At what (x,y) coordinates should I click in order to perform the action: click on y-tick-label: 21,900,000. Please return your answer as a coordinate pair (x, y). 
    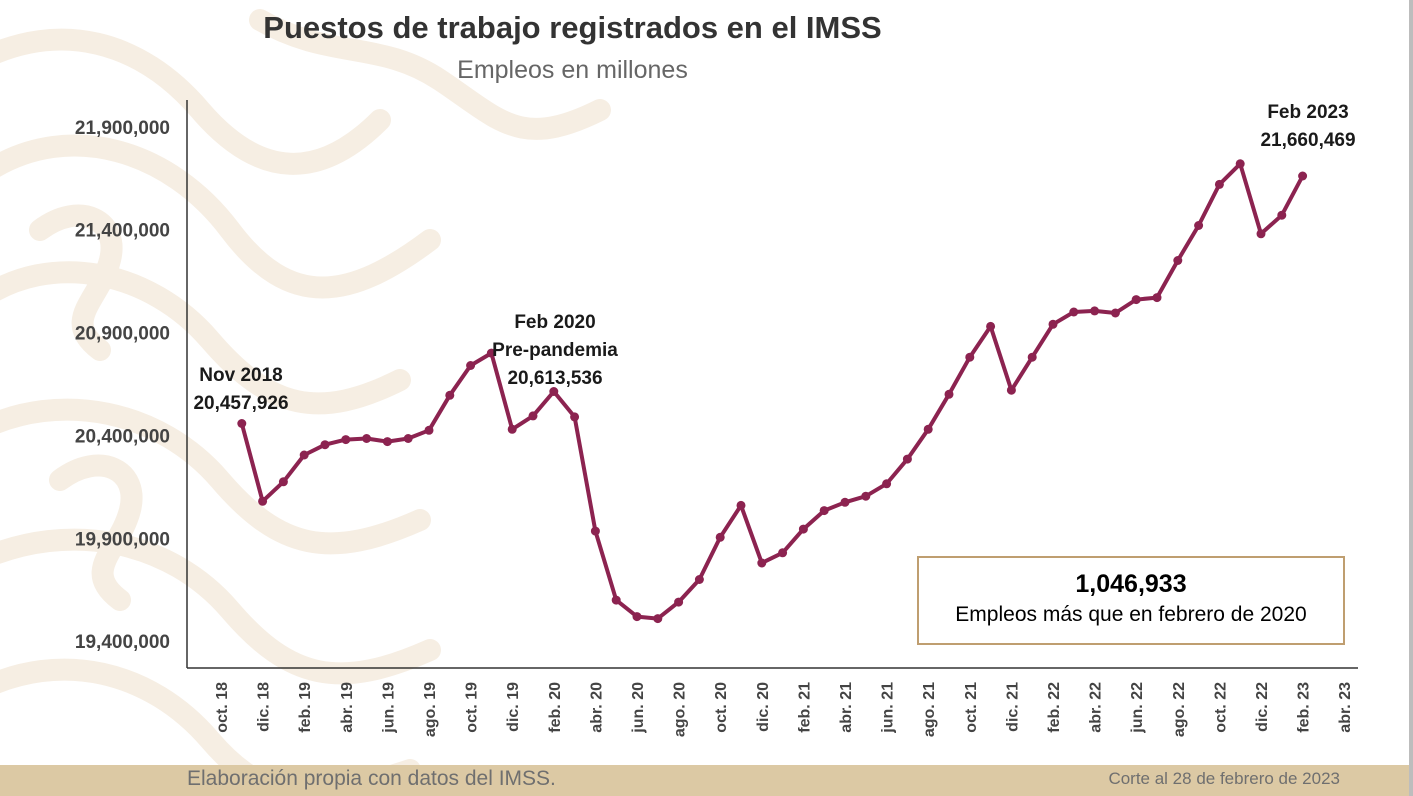
    Looking at the image, I should click on (122, 128).